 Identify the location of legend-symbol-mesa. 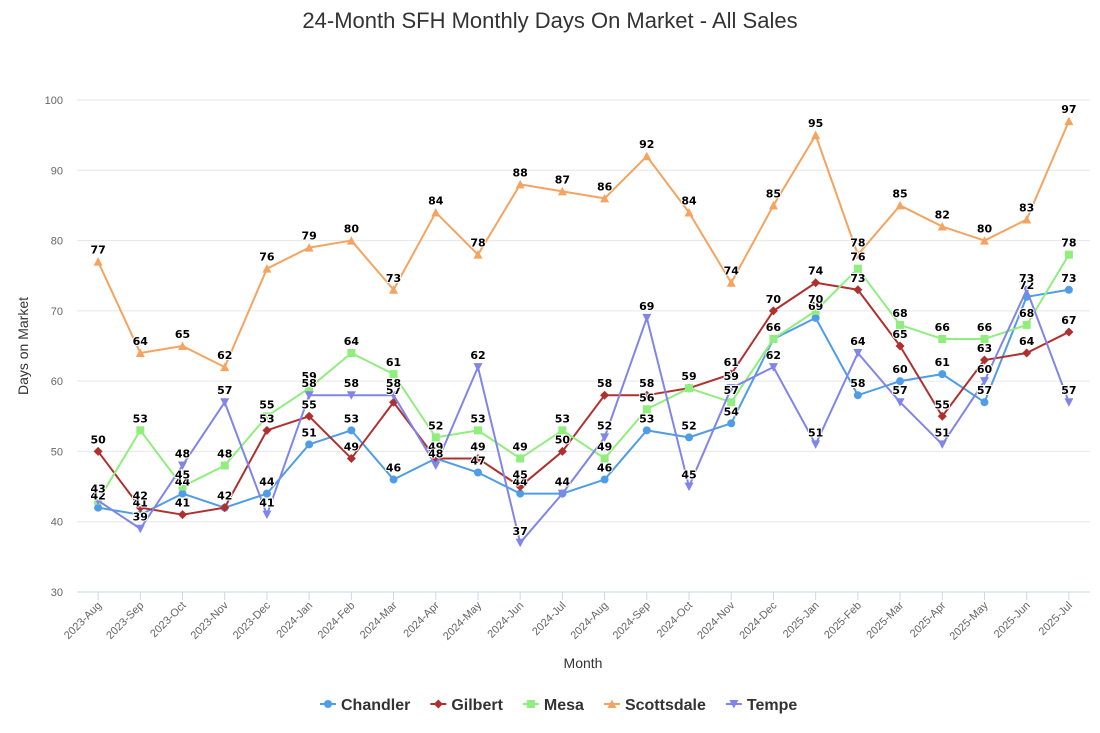
(530, 704).